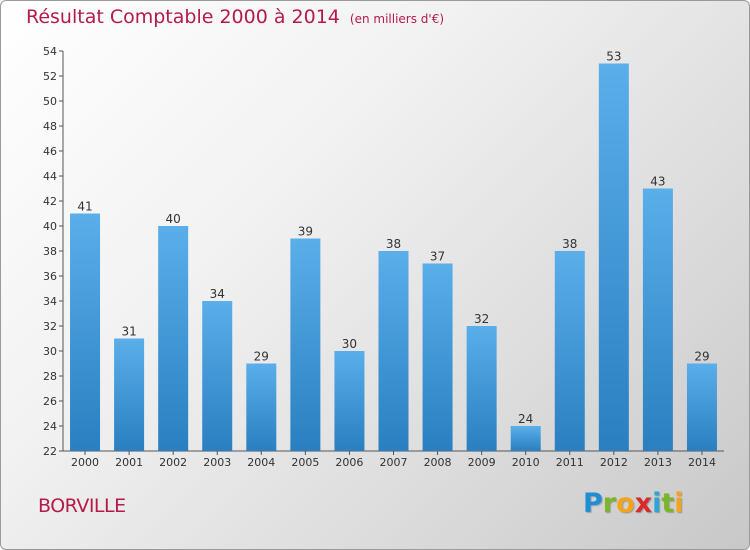 The image size is (750, 550). Describe the element at coordinates (397, 19) in the screenshot. I see `chart-unit-label: (en milliers d'€)` at that location.